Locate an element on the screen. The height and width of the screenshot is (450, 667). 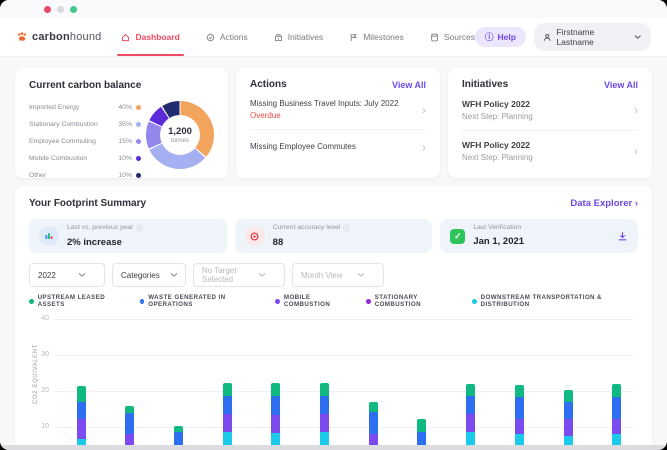
legend-row: Other 10% is located at coordinates (85, 175).